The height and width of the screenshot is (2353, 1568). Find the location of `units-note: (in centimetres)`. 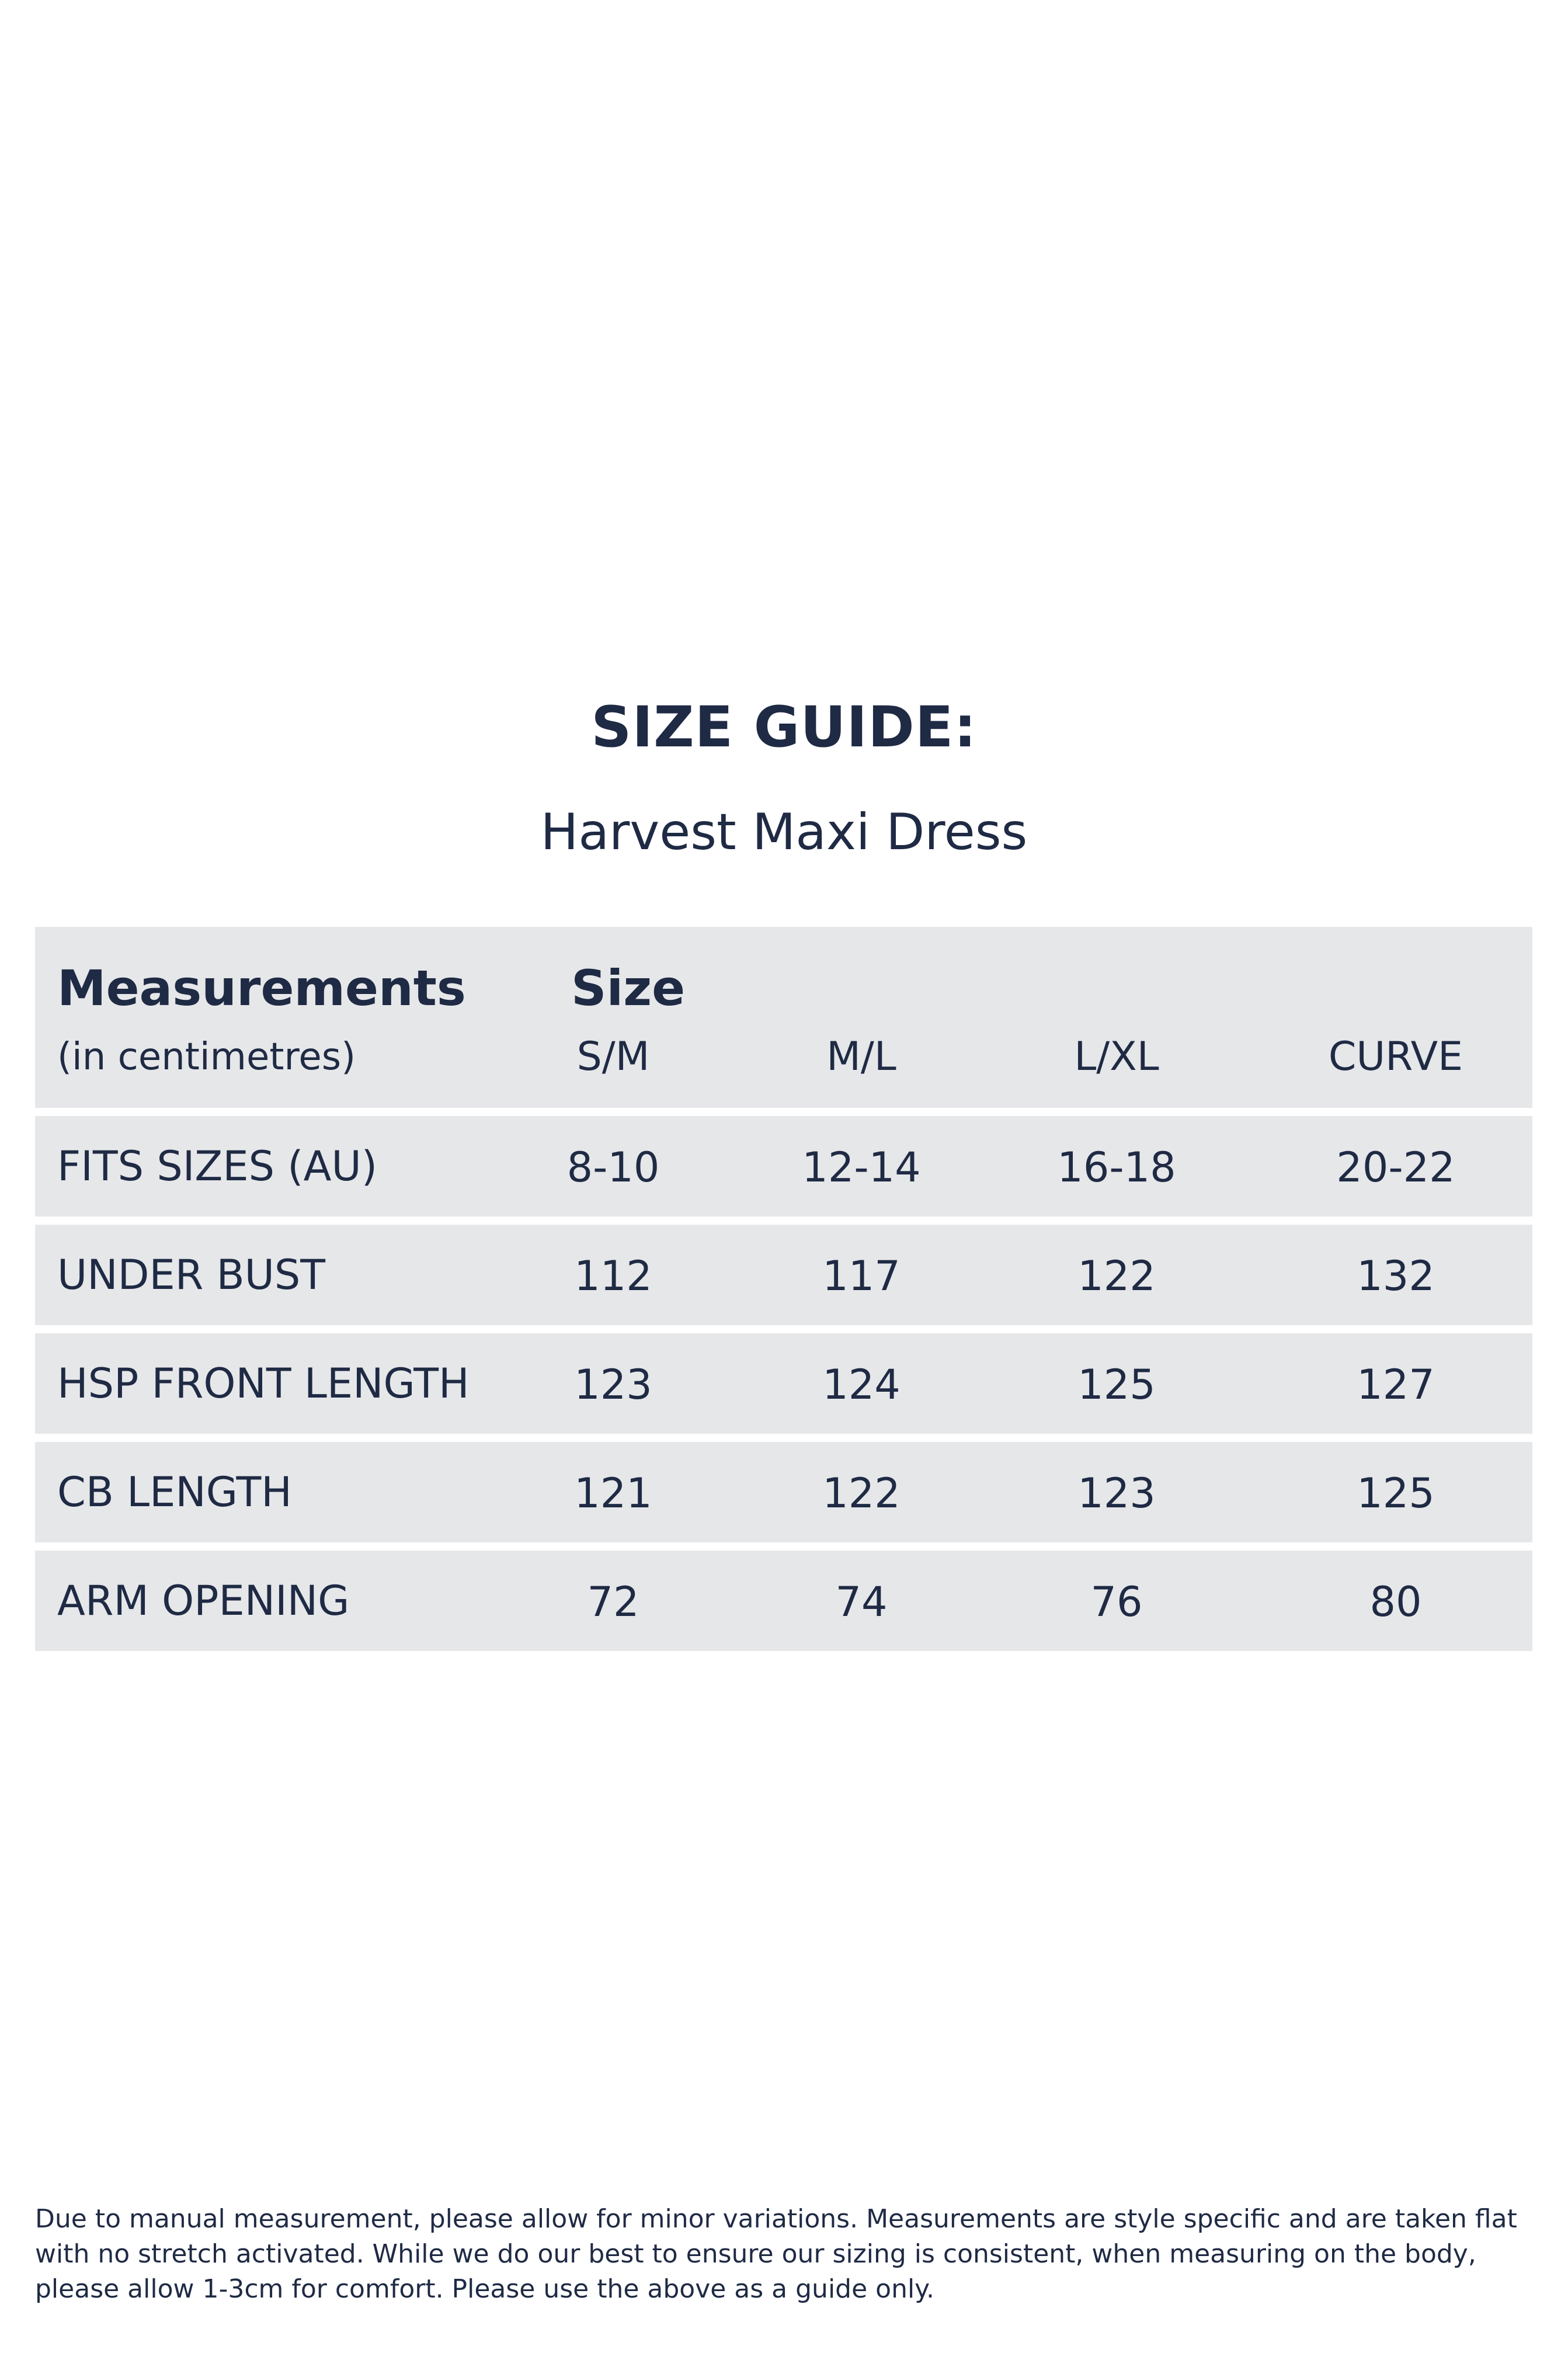

units-note: (in centimetres) is located at coordinates (206, 1057).